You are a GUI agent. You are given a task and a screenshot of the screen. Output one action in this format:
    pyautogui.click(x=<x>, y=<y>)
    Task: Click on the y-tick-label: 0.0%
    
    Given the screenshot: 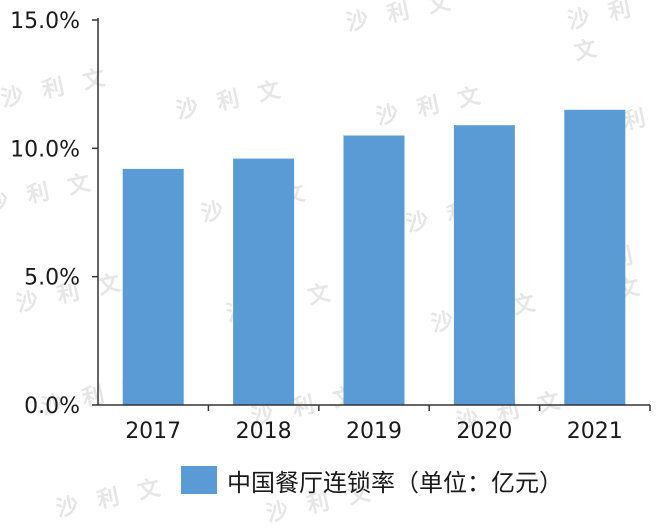 What is the action you would take?
    pyautogui.click(x=52, y=406)
    